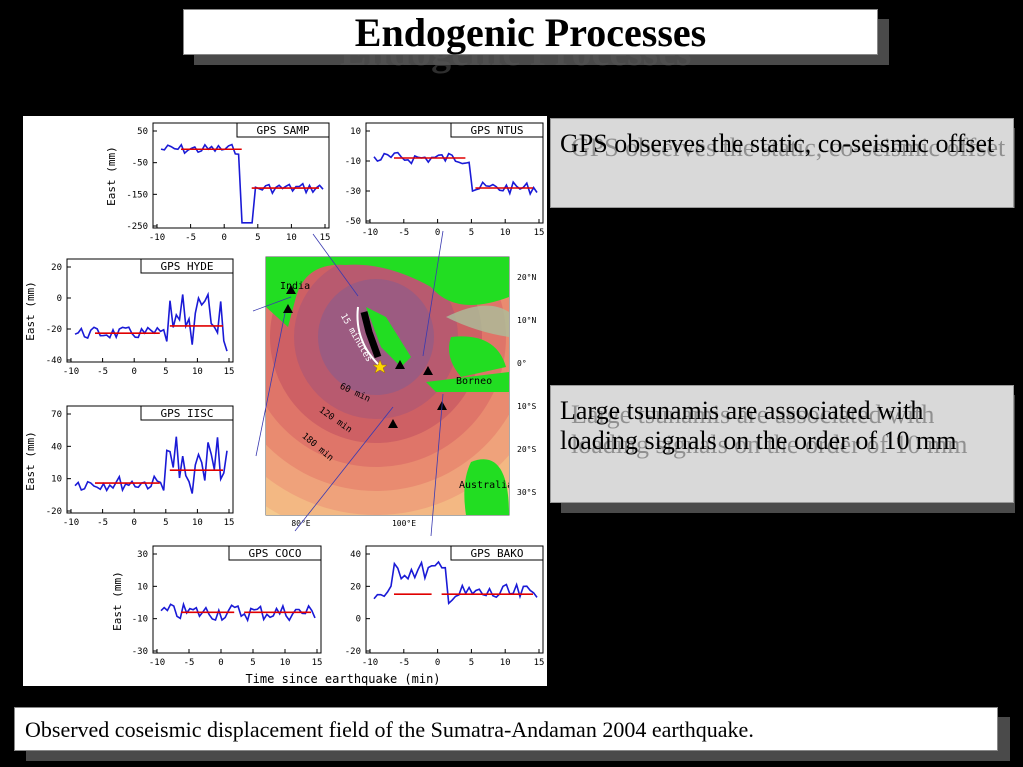  What do you see at coordinates (522, 363) in the screenshot?
I see `latitude-label: 0°` at bounding box center [522, 363].